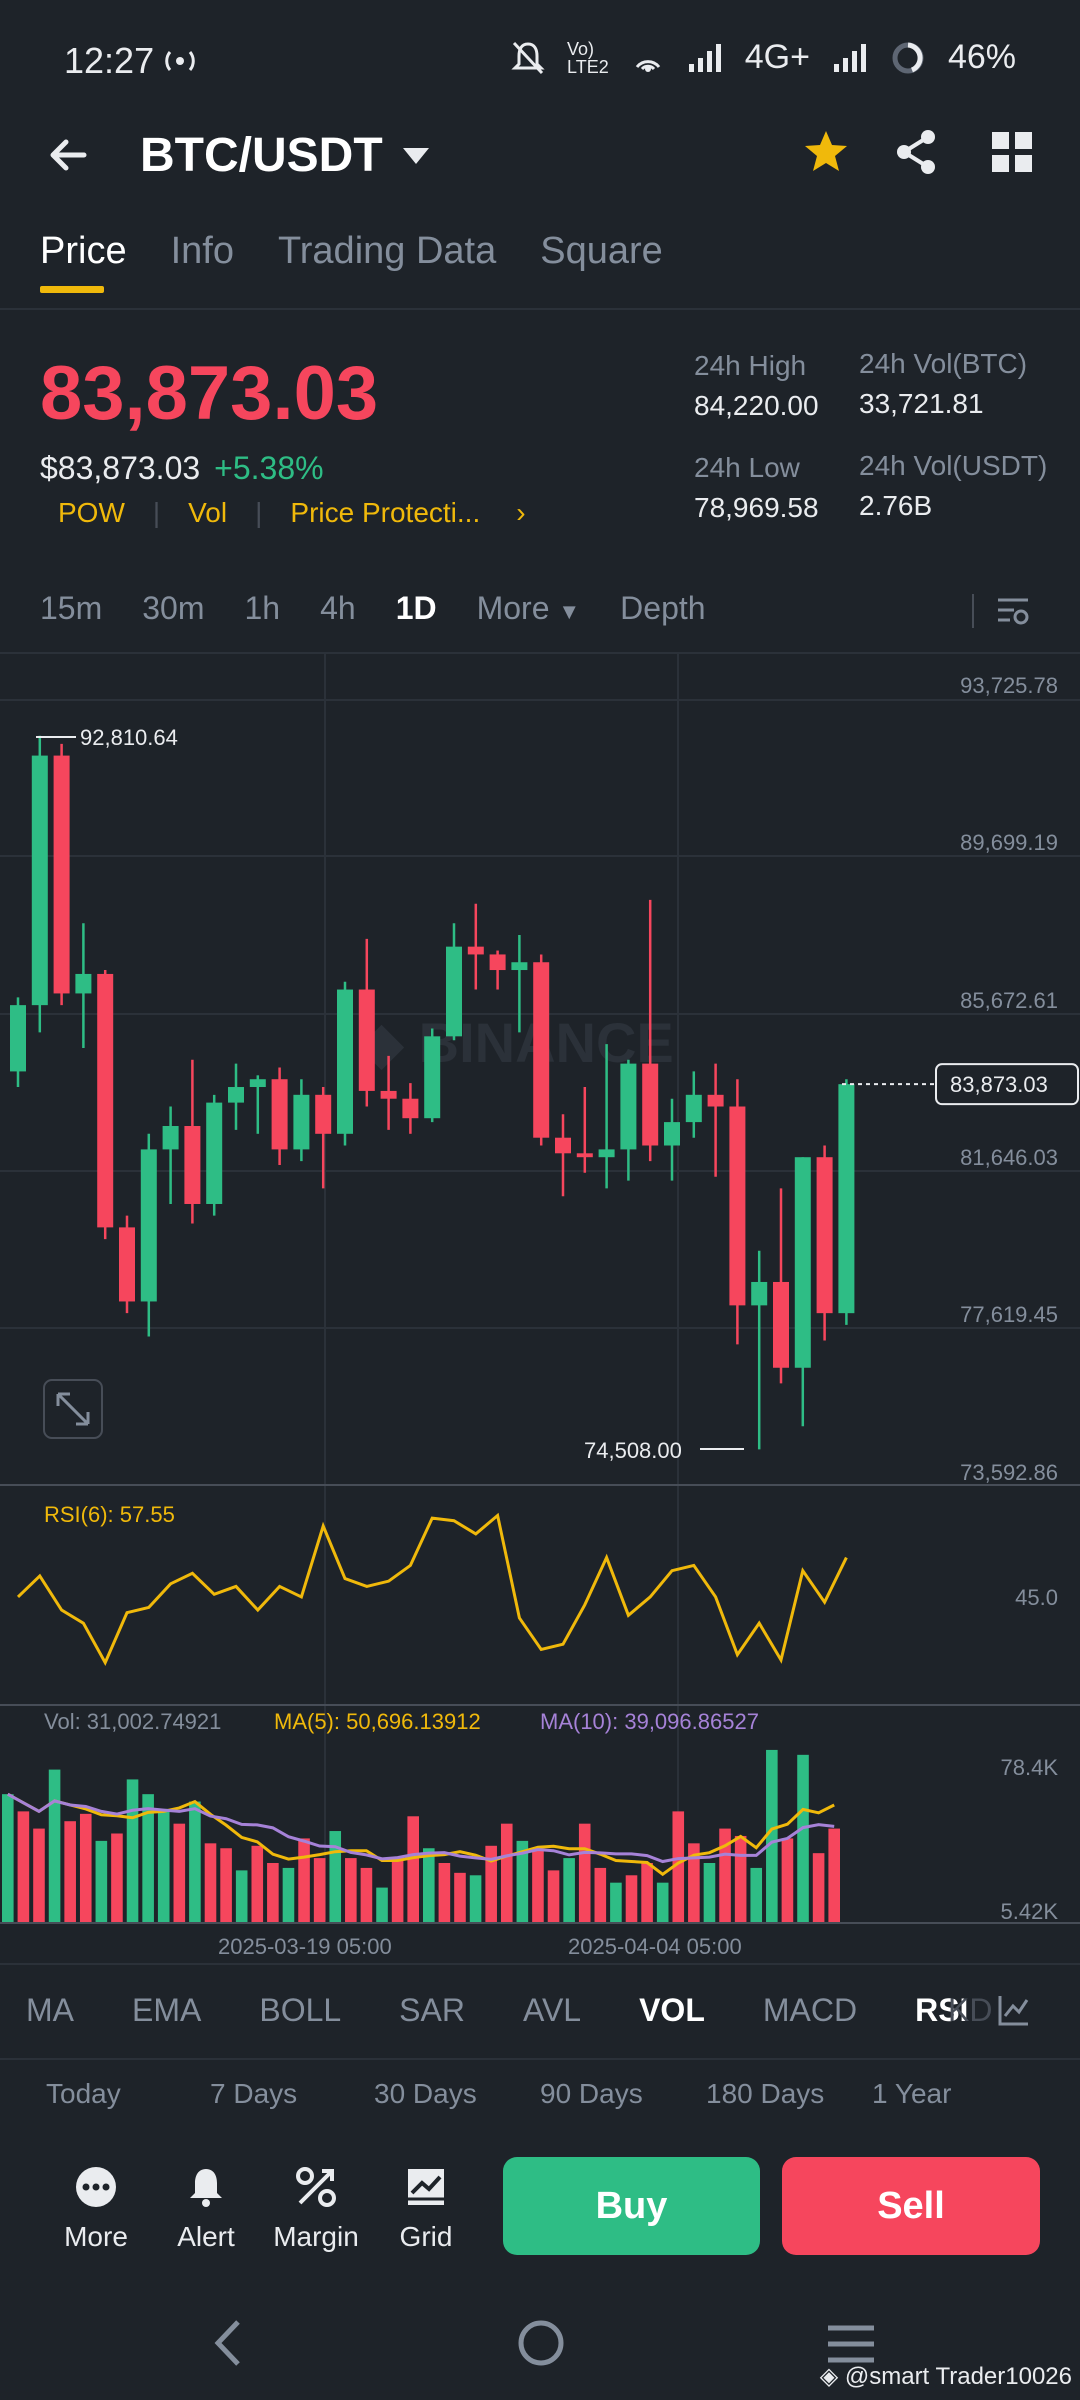 This screenshot has height=2400, width=1080. What do you see at coordinates (83, 2093) in the screenshot?
I see `period-today: Today` at bounding box center [83, 2093].